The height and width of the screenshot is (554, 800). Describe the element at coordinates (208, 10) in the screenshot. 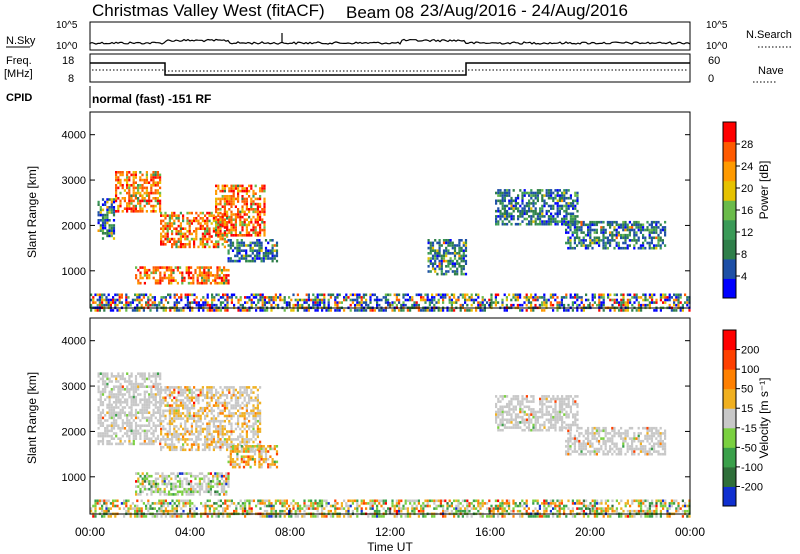

I see `radar-title: Christmas Valley West (fitACF)` at that location.